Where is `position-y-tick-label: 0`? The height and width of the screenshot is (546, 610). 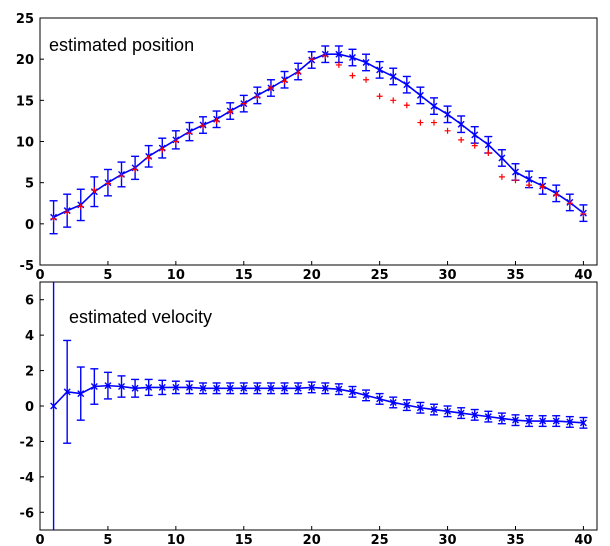
position-y-tick-label: 0 is located at coordinates (29, 225).